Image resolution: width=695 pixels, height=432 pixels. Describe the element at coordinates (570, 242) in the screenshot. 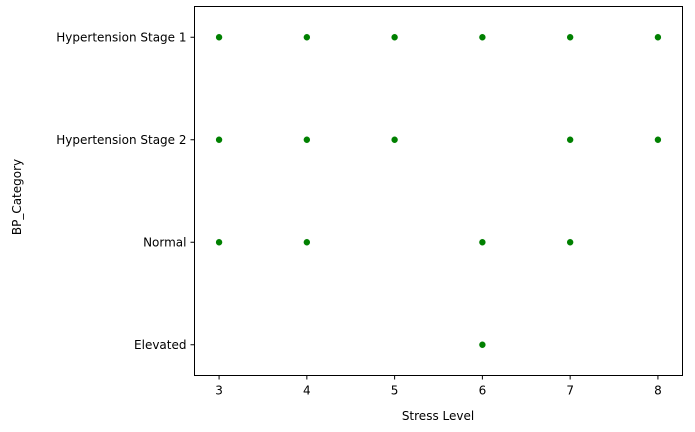

I see `data-point-7-normal` at that location.